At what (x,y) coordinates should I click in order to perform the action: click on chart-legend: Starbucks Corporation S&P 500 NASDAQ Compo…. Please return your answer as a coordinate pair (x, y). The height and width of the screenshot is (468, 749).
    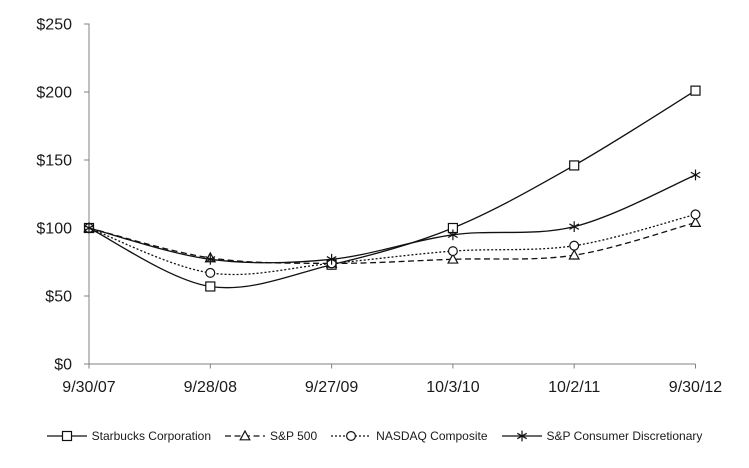
    Looking at the image, I should click on (374, 436).